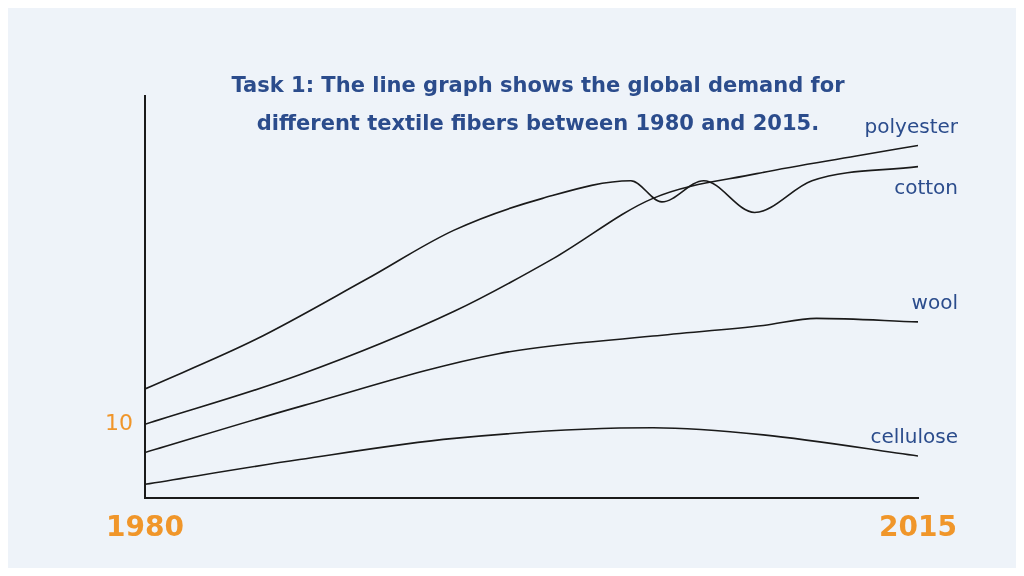 The width and height of the screenshot is (1024, 576). Describe the element at coordinates (926, 186) in the screenshot. I see `series-label: cotton` at that location.